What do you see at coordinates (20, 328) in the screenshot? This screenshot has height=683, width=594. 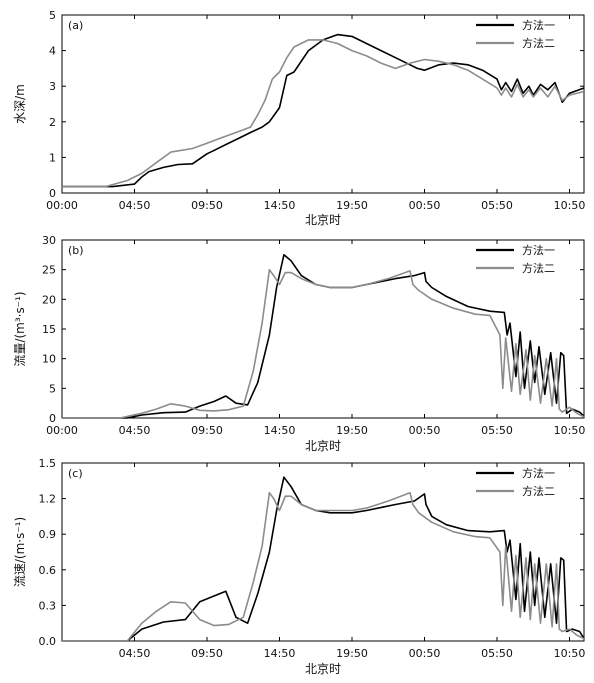 I see `y-axis-title: 流量/(m³·s⁻¹)` at bounding box center [20, 328].